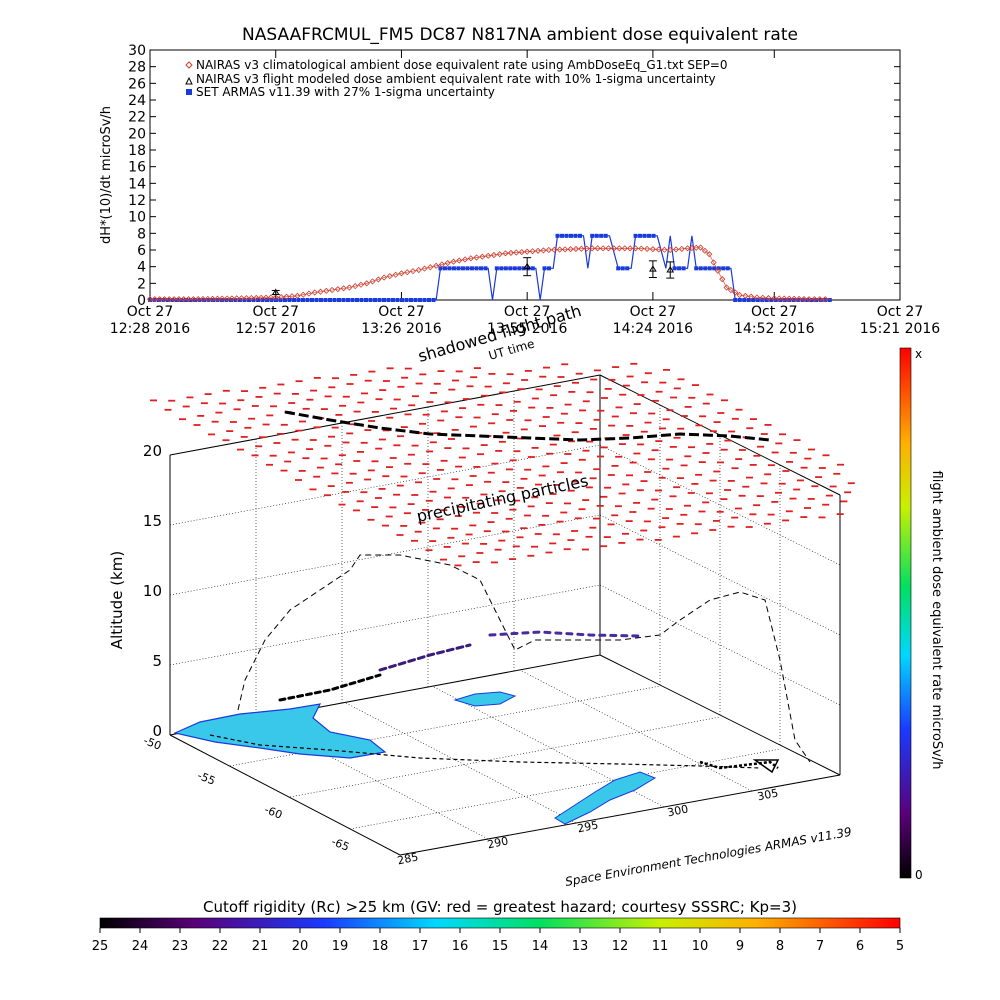 This screenshot has width=1000, height=1000. I want to click on top-y-tick-label: 14, so click(137, 184).